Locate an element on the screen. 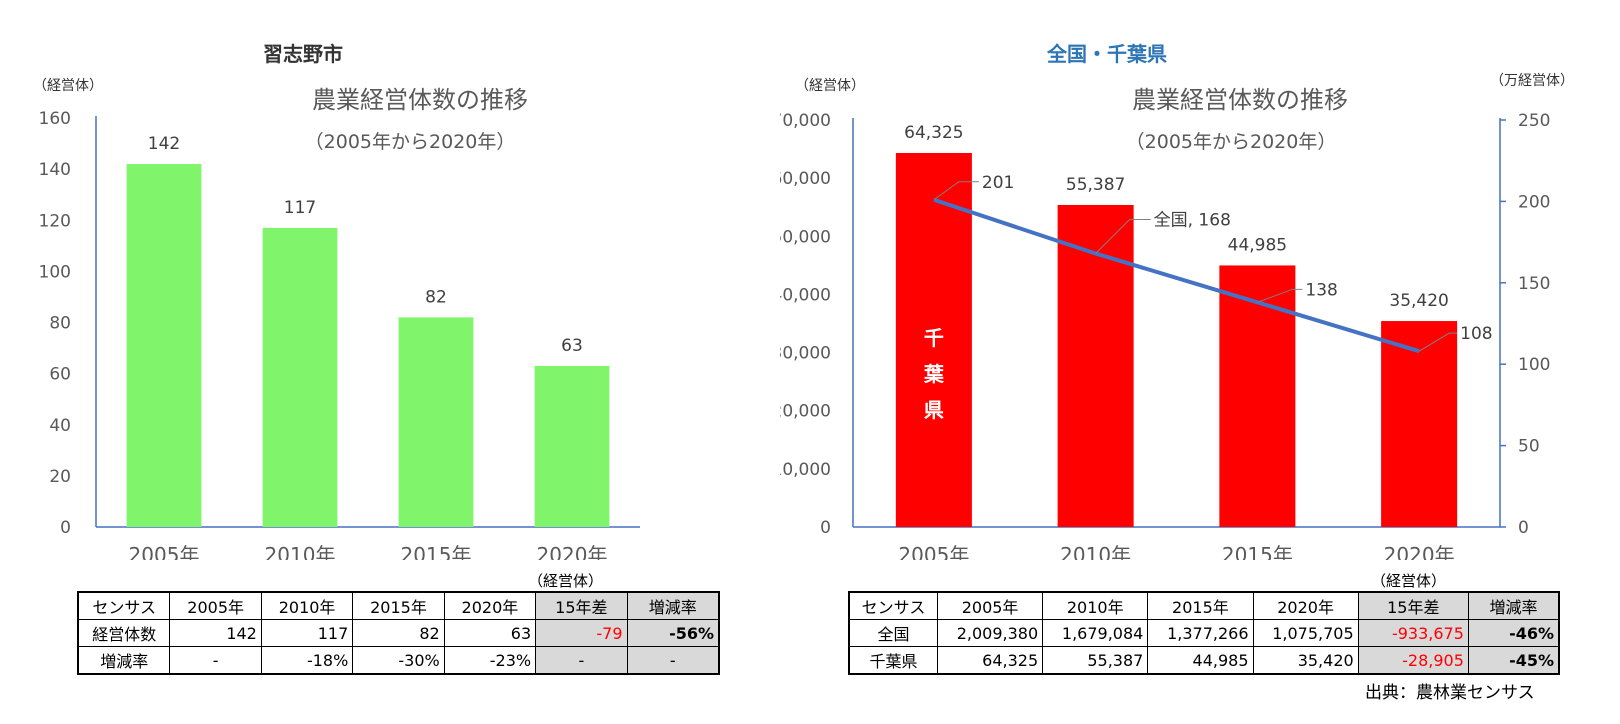  y-tick-label: 160 is located at coordinates (55, 119).